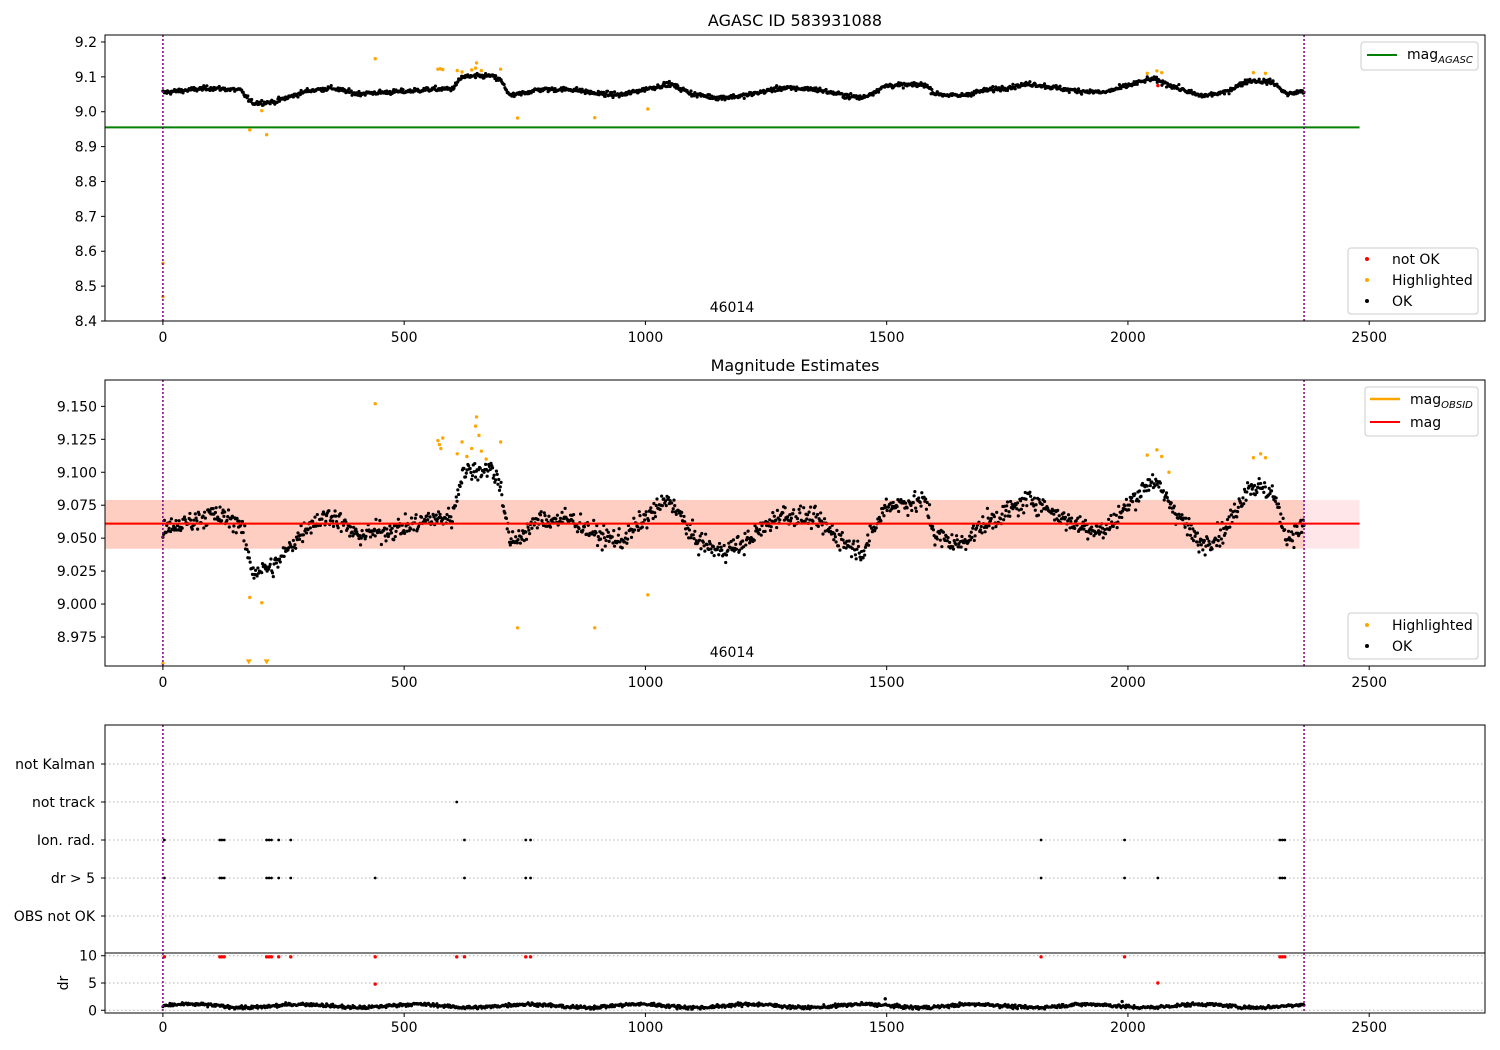 The width and height of the screenshot is (1500, 1050). What do you see at coordinates (1402, 647) in the screenshot?
I see `legend-label-ok: OK` at bounding box center [1402, 647].